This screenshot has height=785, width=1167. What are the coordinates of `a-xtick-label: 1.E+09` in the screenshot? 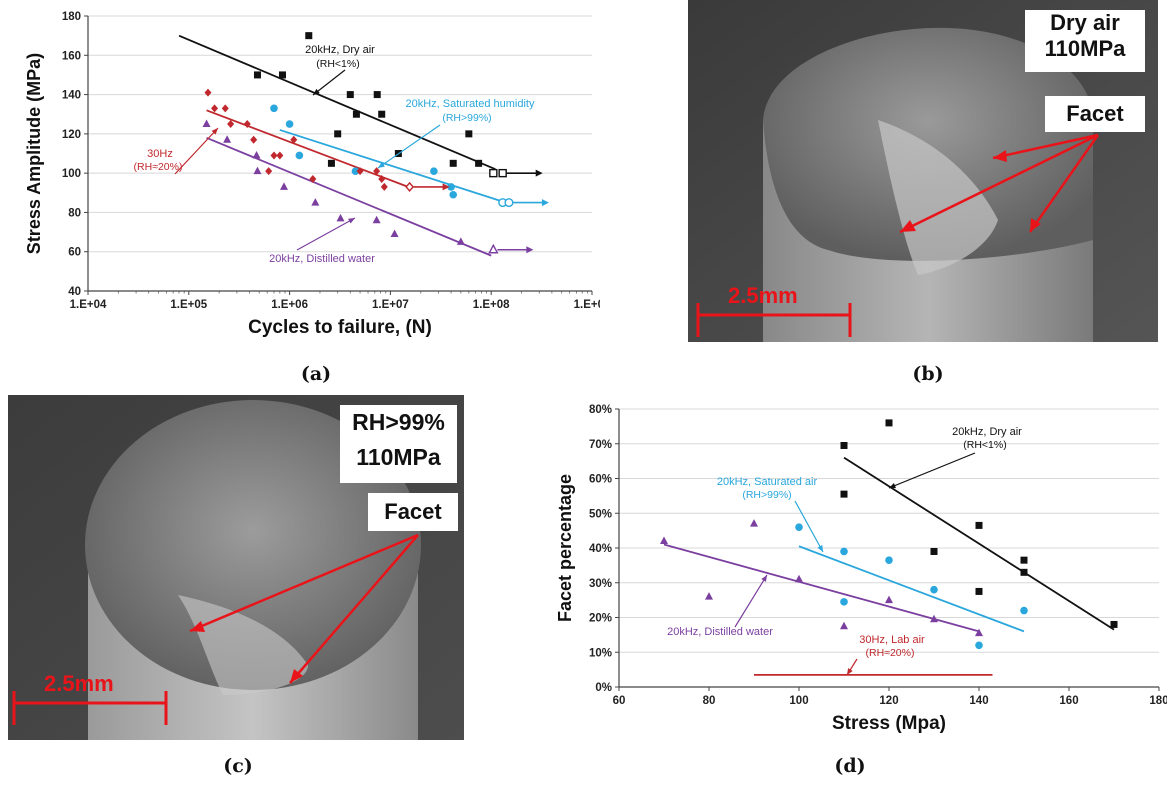 It's located at (587, 305).